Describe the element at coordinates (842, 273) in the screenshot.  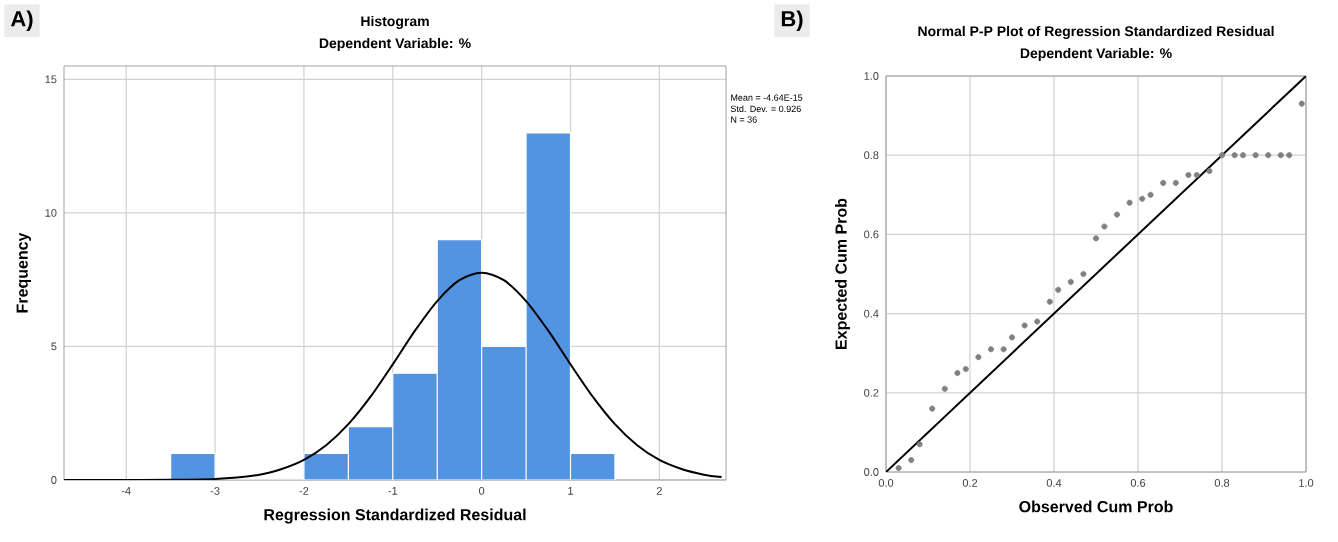
I see `y-axis-title: Expected Cum Prob` at that location.